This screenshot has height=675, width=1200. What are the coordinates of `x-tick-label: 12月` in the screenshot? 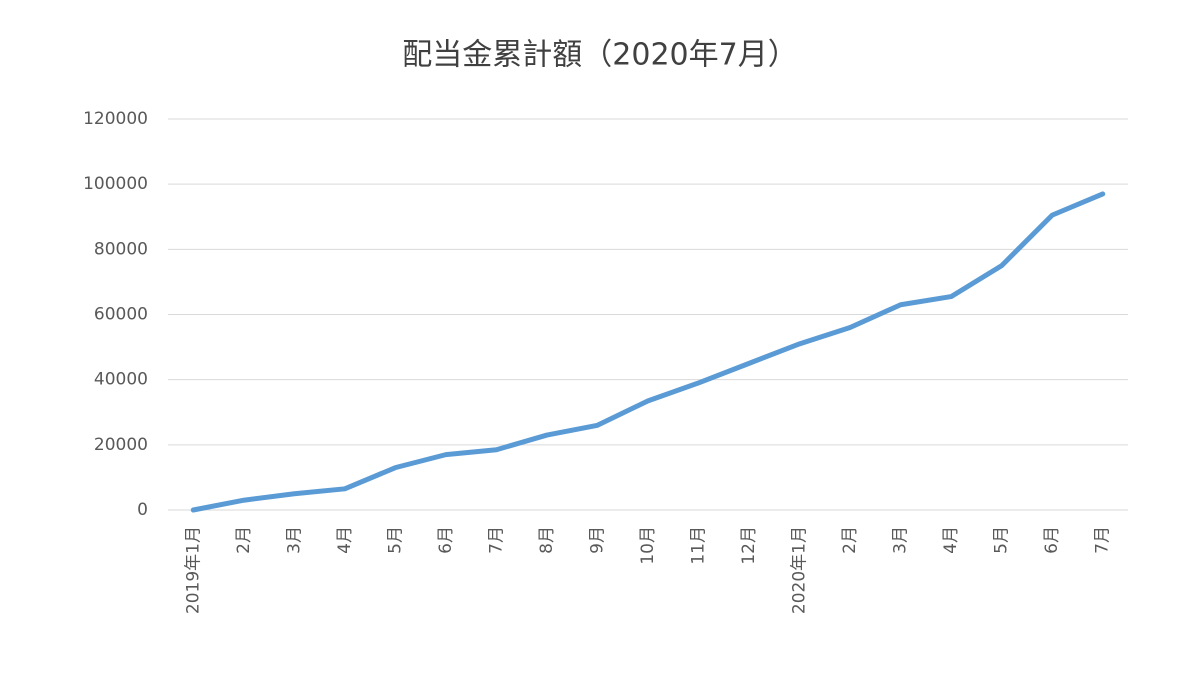 It's located at (749, 545).